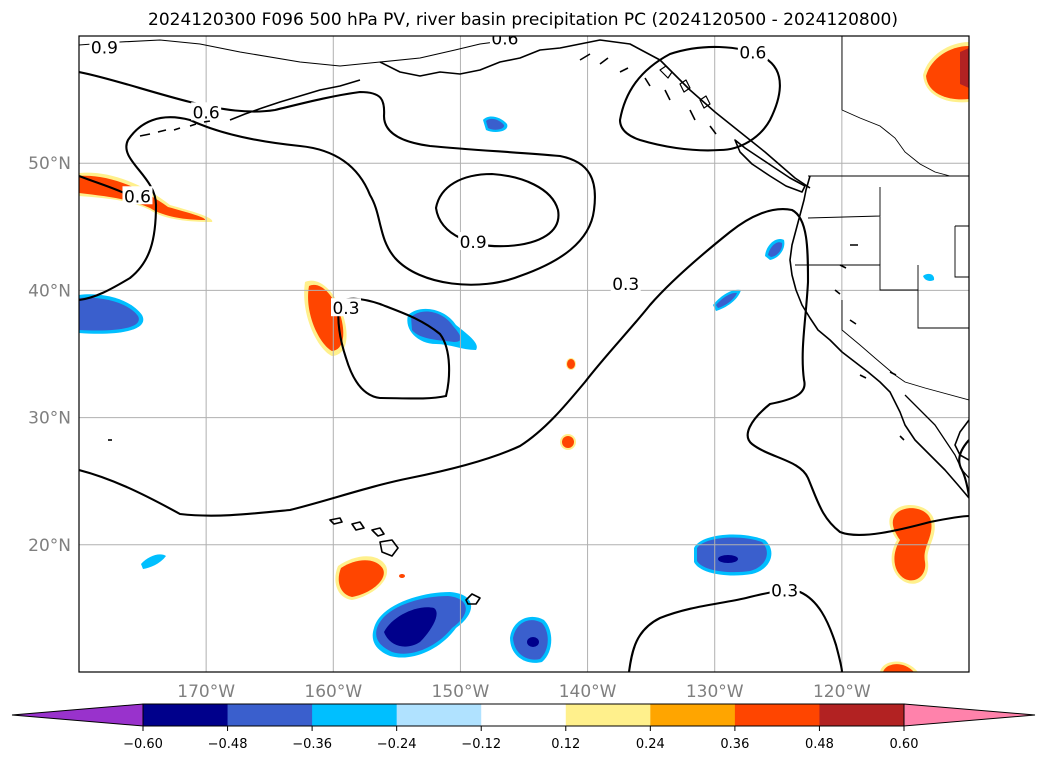 Image resolution: width=1047 pixels, height=765 pixels. I want to click on colorbar-tick-label: −0.24, so click(397, 744).